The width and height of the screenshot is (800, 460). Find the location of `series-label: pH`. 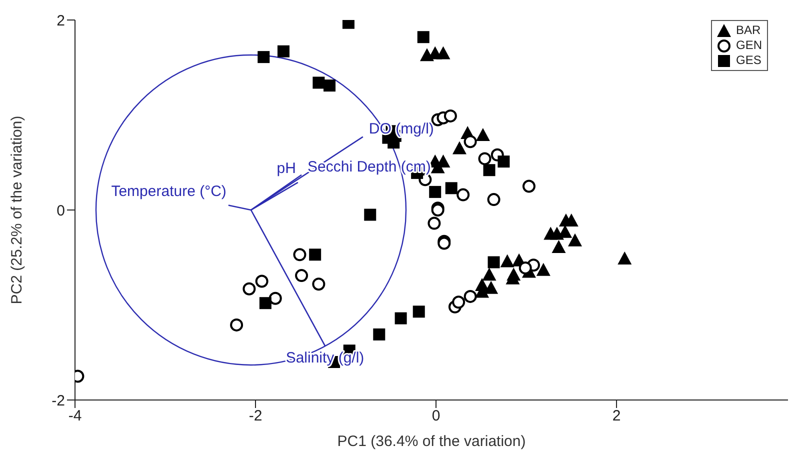

series-label: pH is located at coordinates (286, 168).